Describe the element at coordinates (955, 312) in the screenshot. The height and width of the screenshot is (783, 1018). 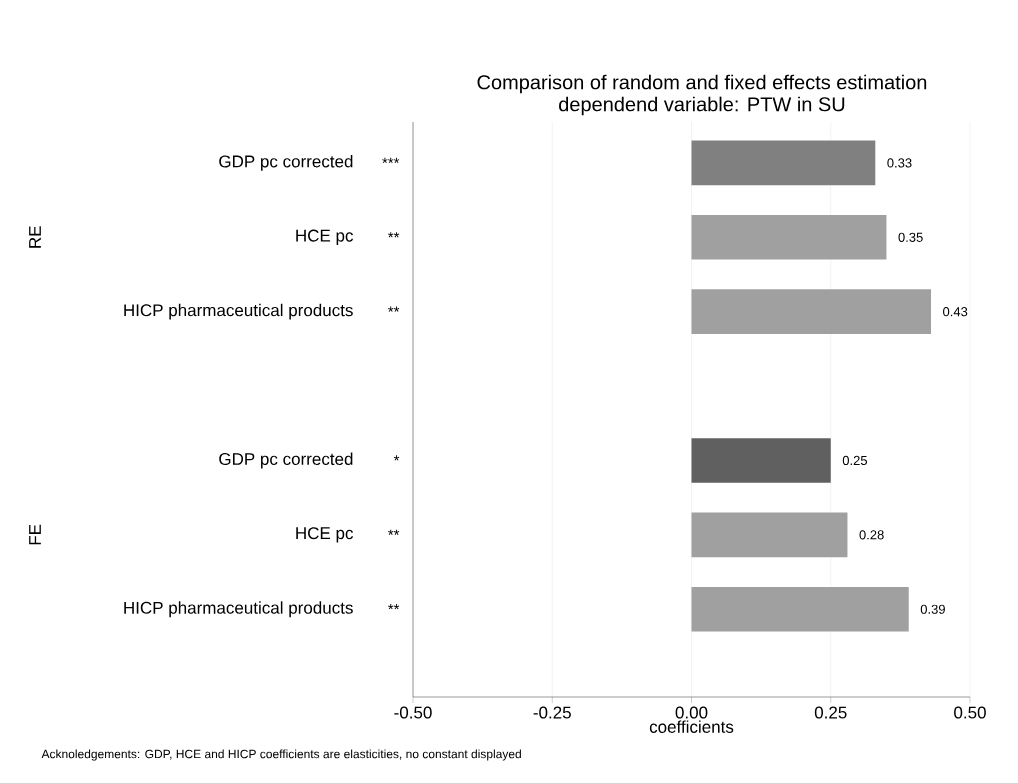
I see `data-label: 0.43` at that location.